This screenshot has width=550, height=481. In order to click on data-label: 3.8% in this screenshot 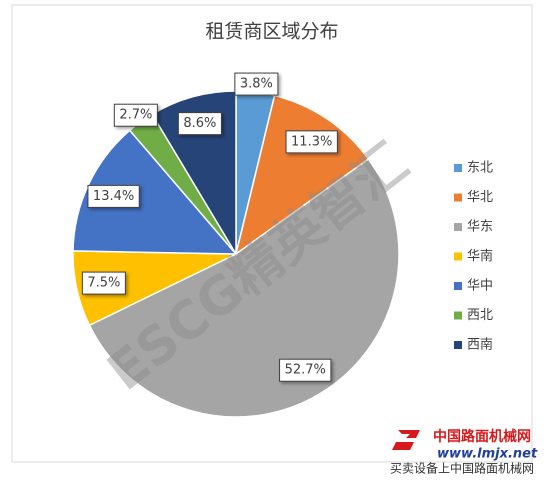, I will do `click(256, 84)`.